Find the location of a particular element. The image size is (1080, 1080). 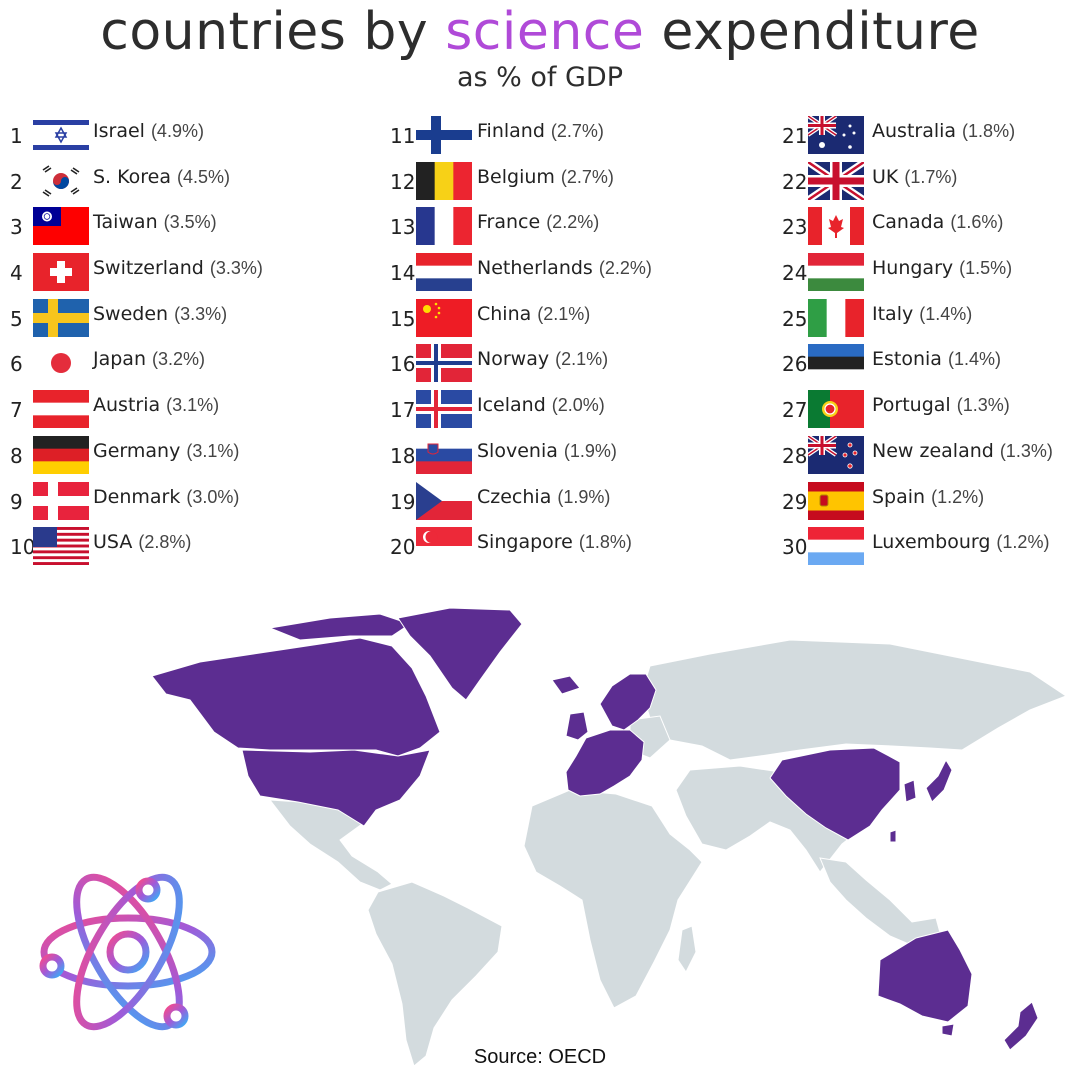

country-name: Estonia (1.4%) is located at coordinates (936, 359).